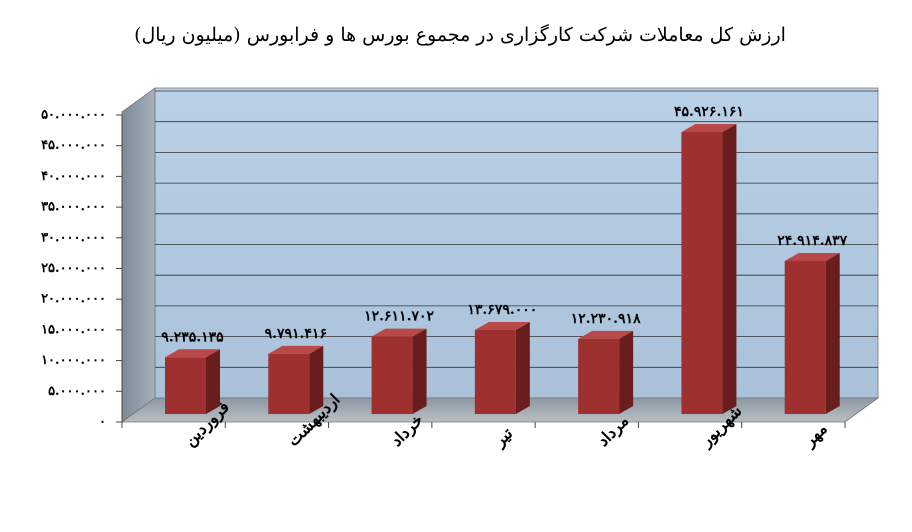 The height and width of the screenshot is (532, 912). Describe the element at coordinates (815, 435) in the screenshot. I see `x-tick-label: مهر` at that location.